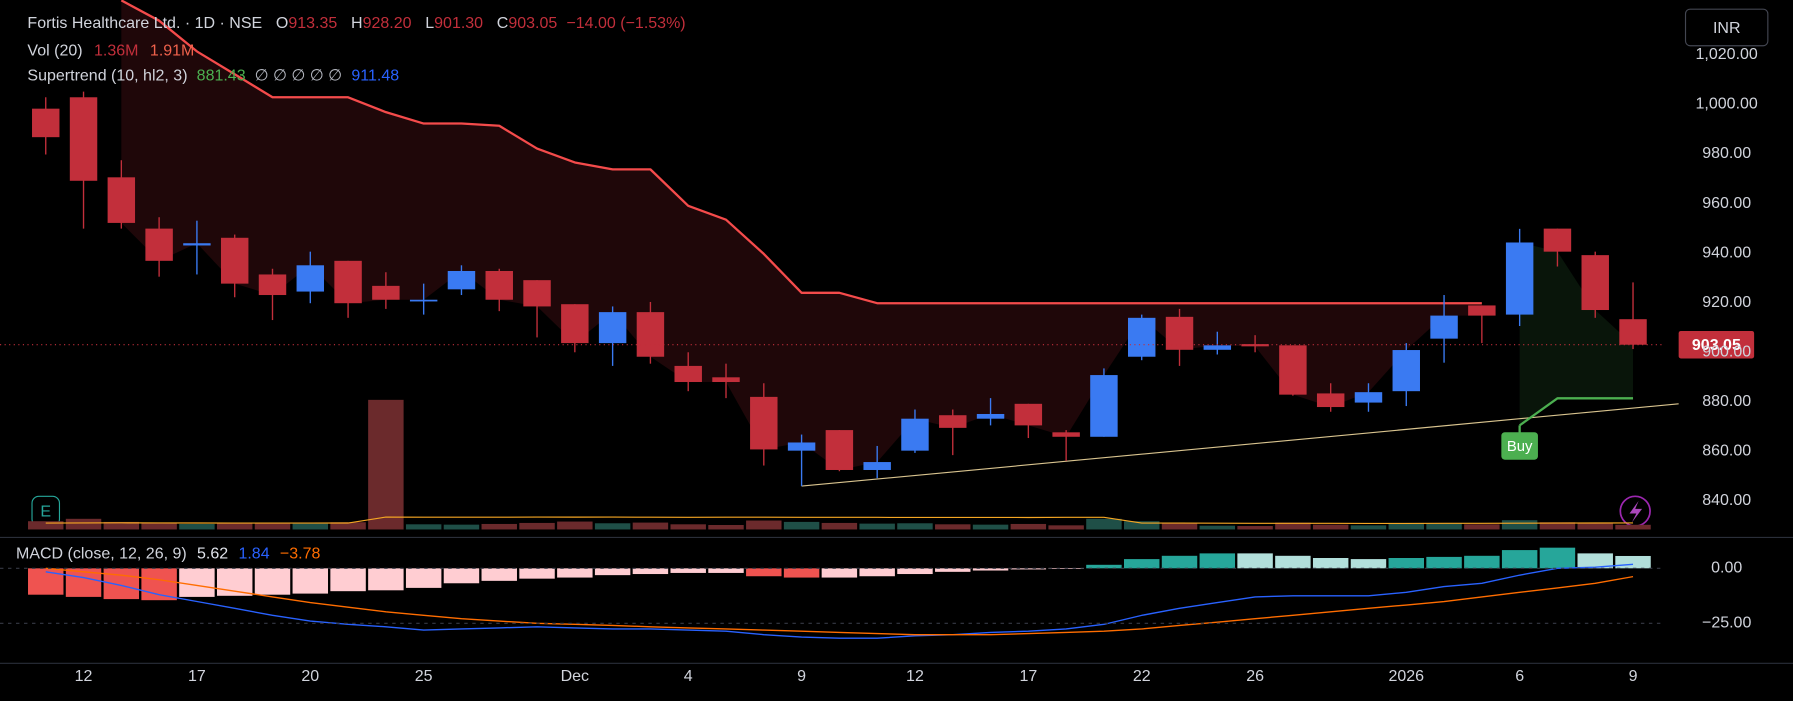  Describe the element at coordinates (532, 23) in the screenshot. I see `ohlc-value: 903.05` at that location.